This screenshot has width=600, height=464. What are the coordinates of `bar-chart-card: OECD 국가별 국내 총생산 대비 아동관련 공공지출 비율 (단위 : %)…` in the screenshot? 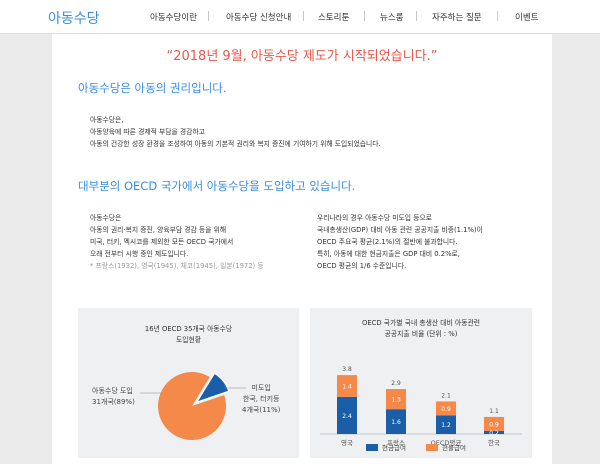 It's located at (421, 383).